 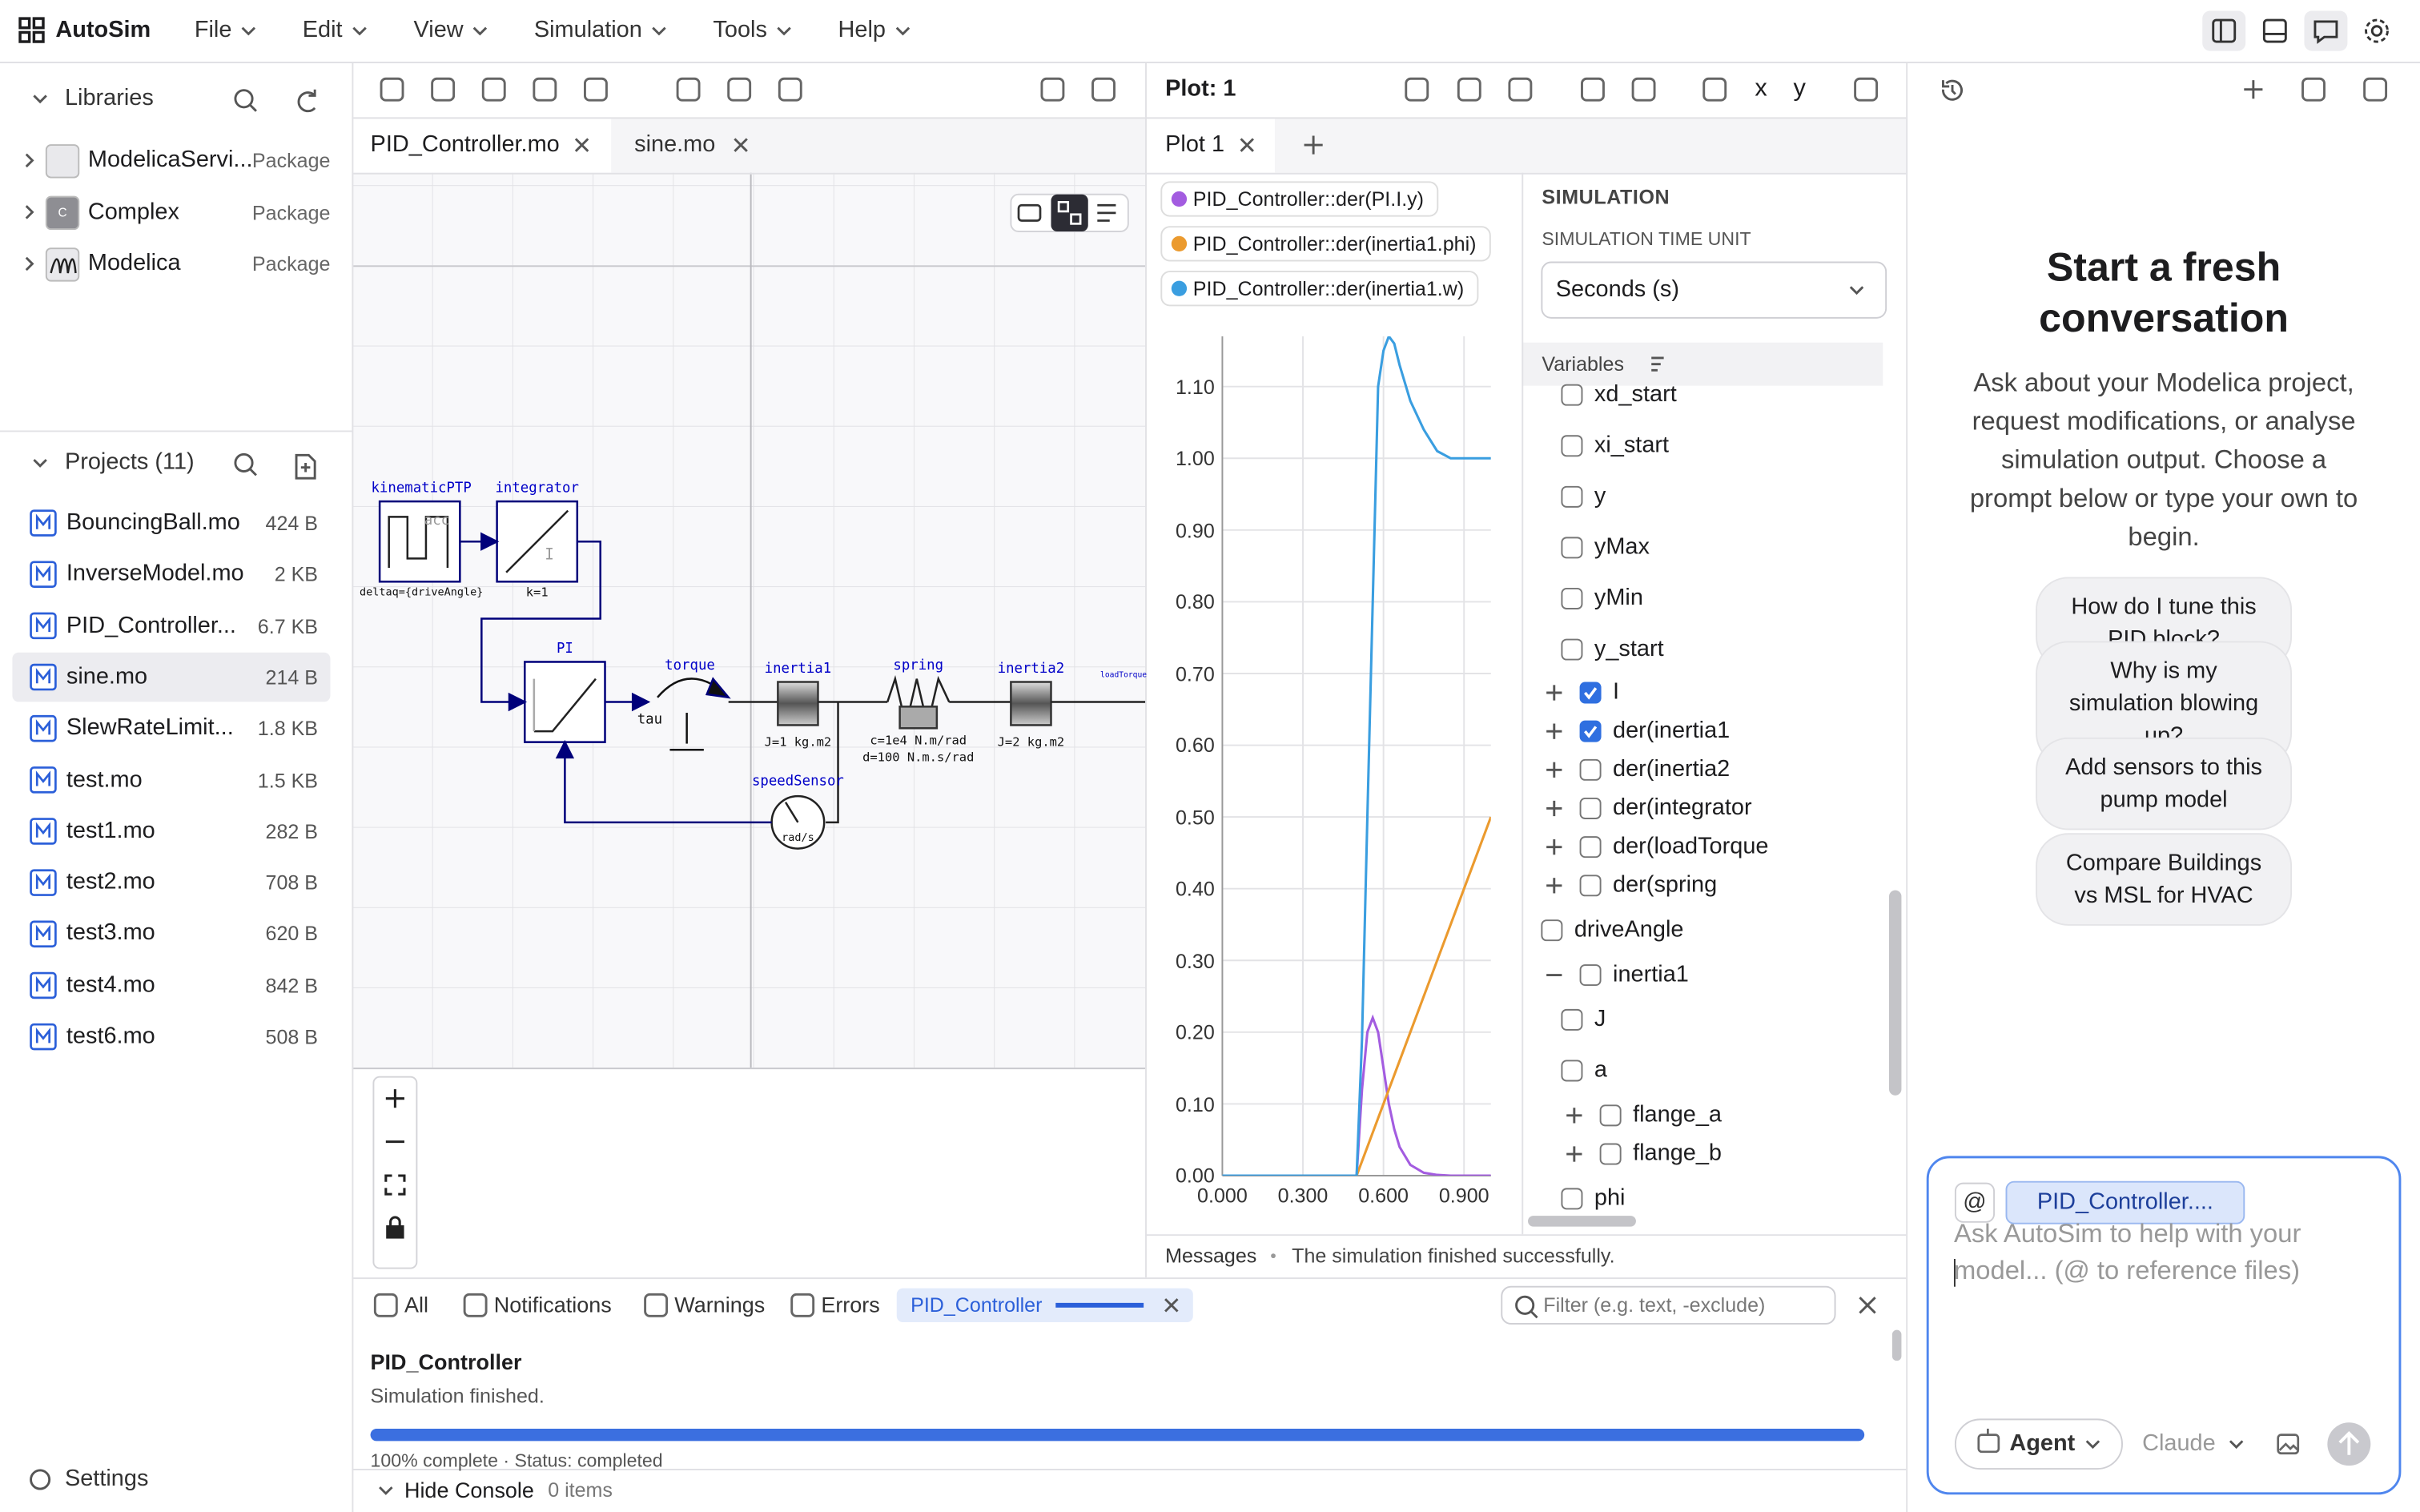 What do you see at coordinates (740, 31) in the screenshot?
I see `menu: Tools` at bounding box center [740, 31].